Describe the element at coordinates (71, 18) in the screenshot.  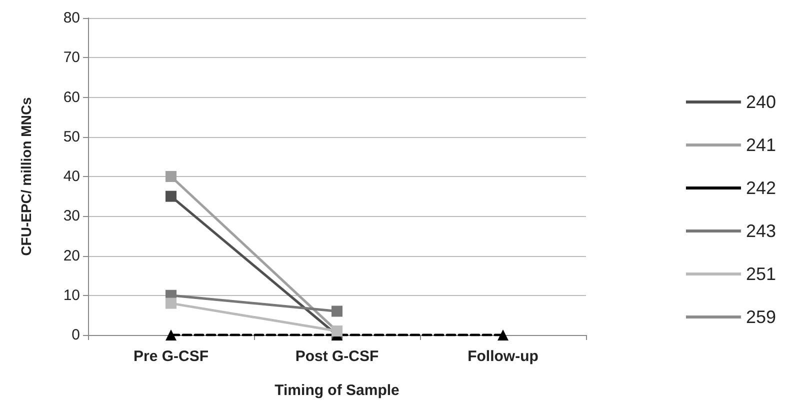
I see `y-tick-label: 80` at that location.